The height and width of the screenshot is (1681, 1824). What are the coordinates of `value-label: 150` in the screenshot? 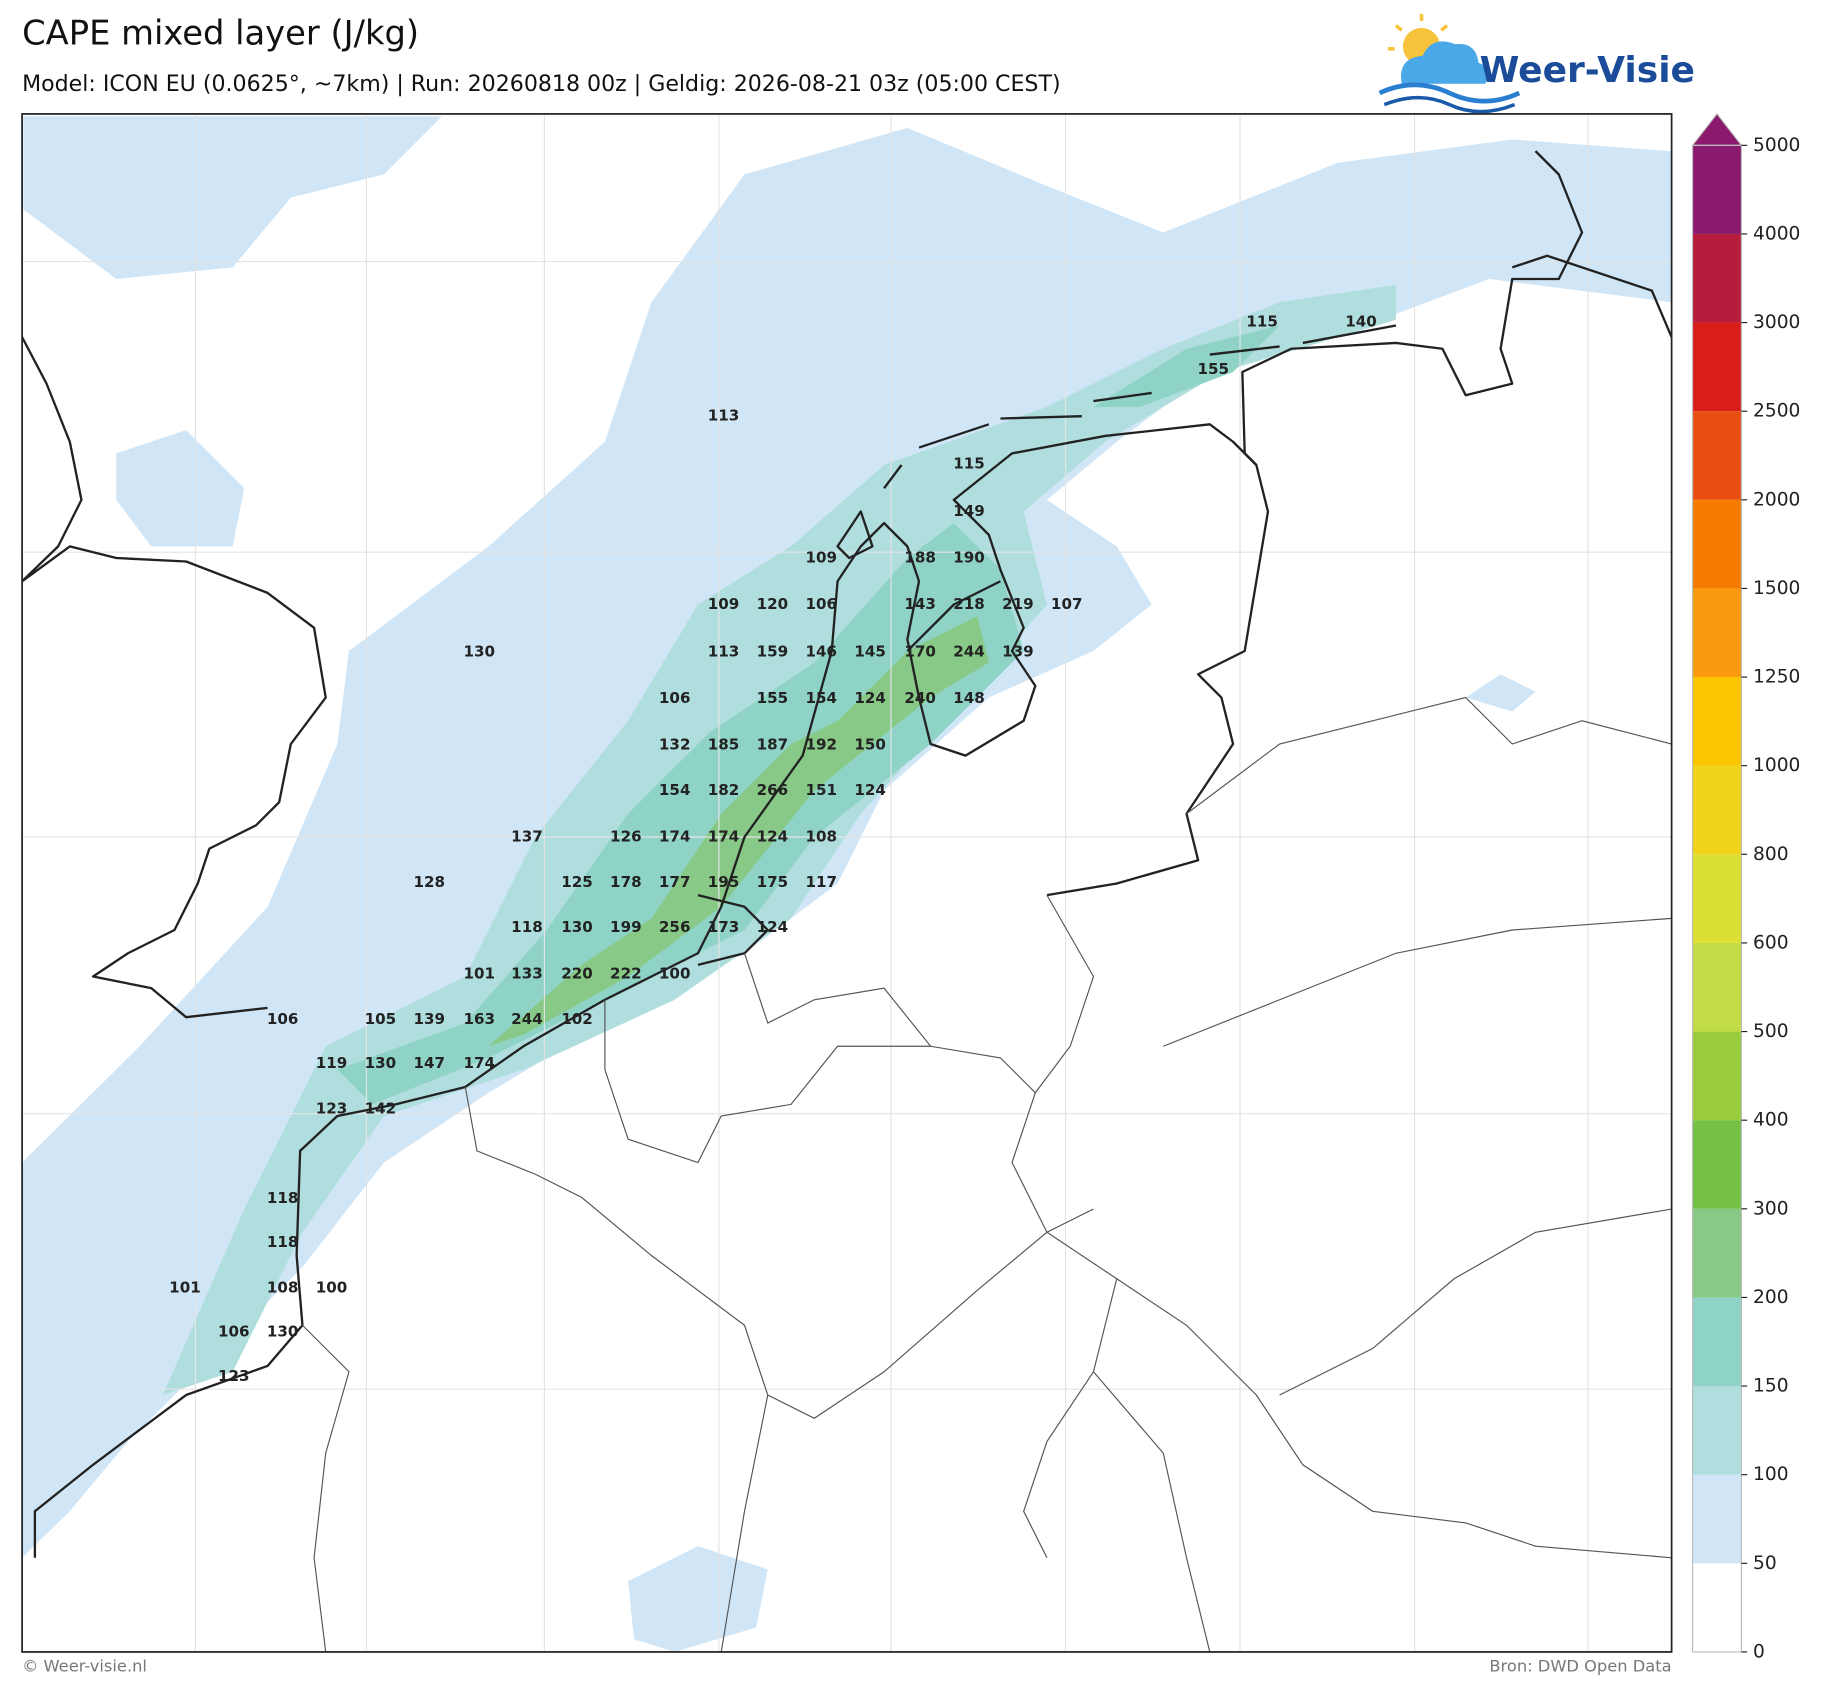 It's located at (870, 745).